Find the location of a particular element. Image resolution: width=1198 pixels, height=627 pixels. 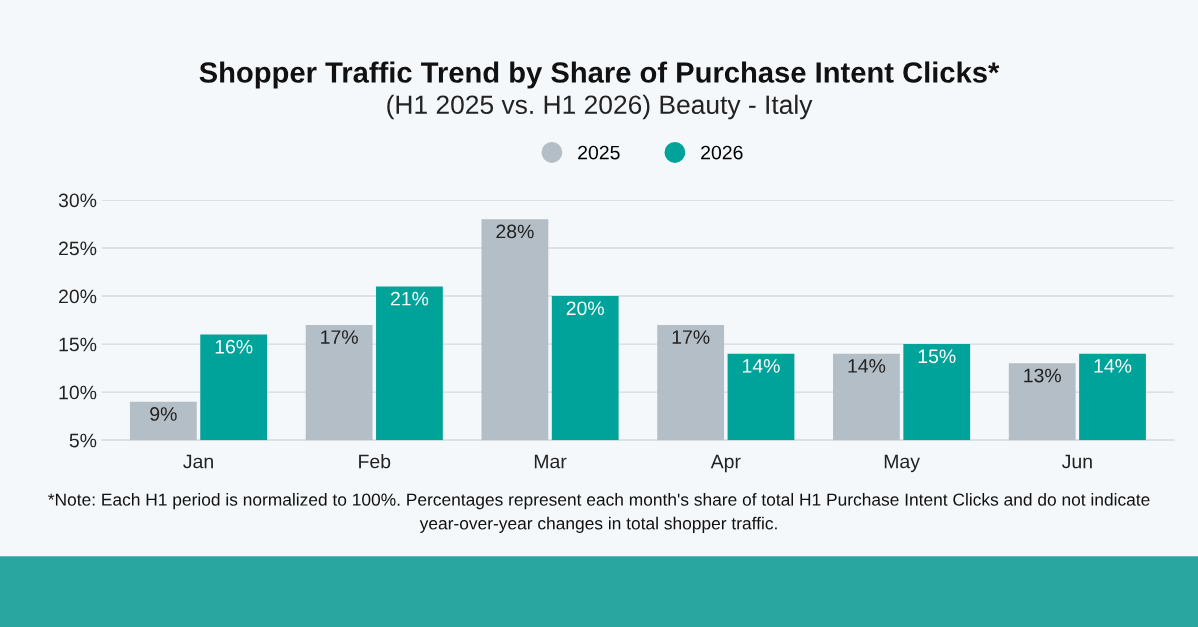

x-tick-label: Mar is located at coordinates (550, 461).